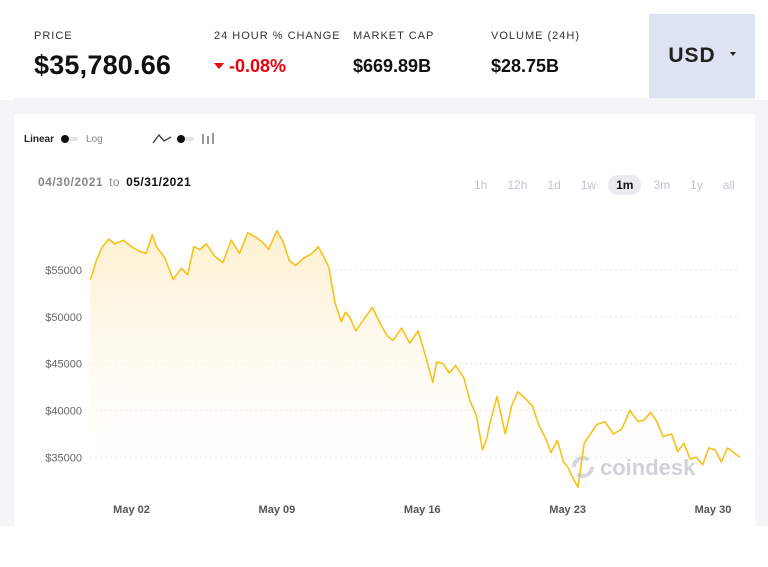  Describe the element at coordinates (732, 54) in the screenshot. I see `chevron-down-icon` at that location.